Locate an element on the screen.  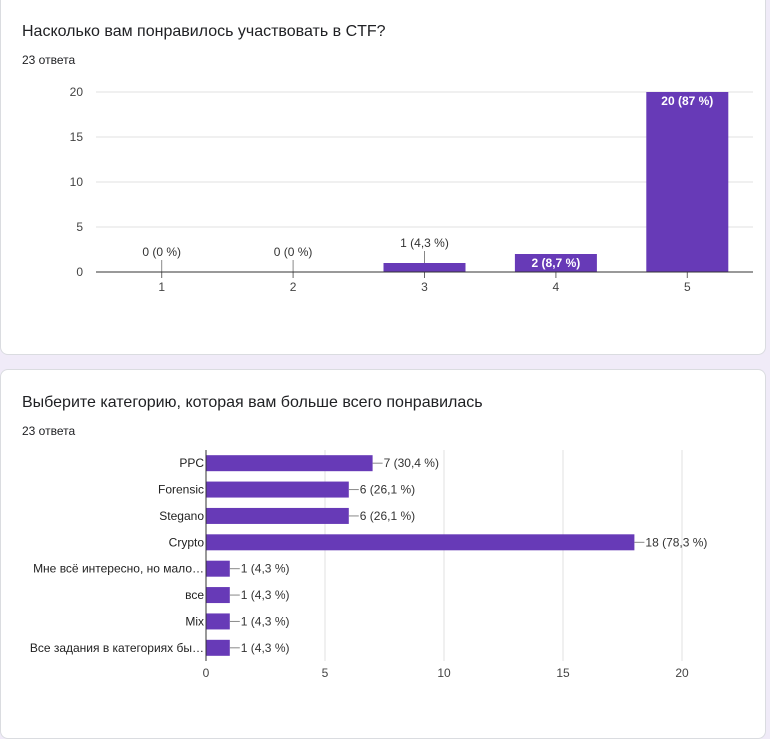
x-tick-label: 20 is located at coordinates (682, 673).